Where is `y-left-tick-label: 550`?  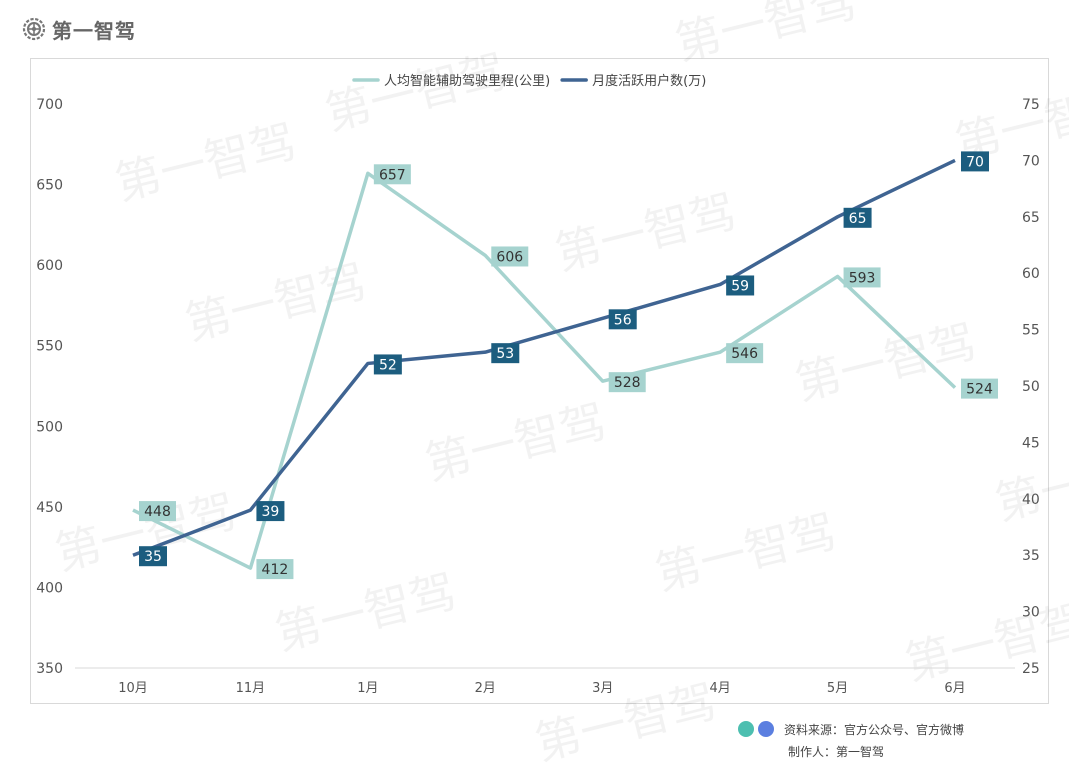 y-left-tick-label: 550 is located at coordinates (49, 347).